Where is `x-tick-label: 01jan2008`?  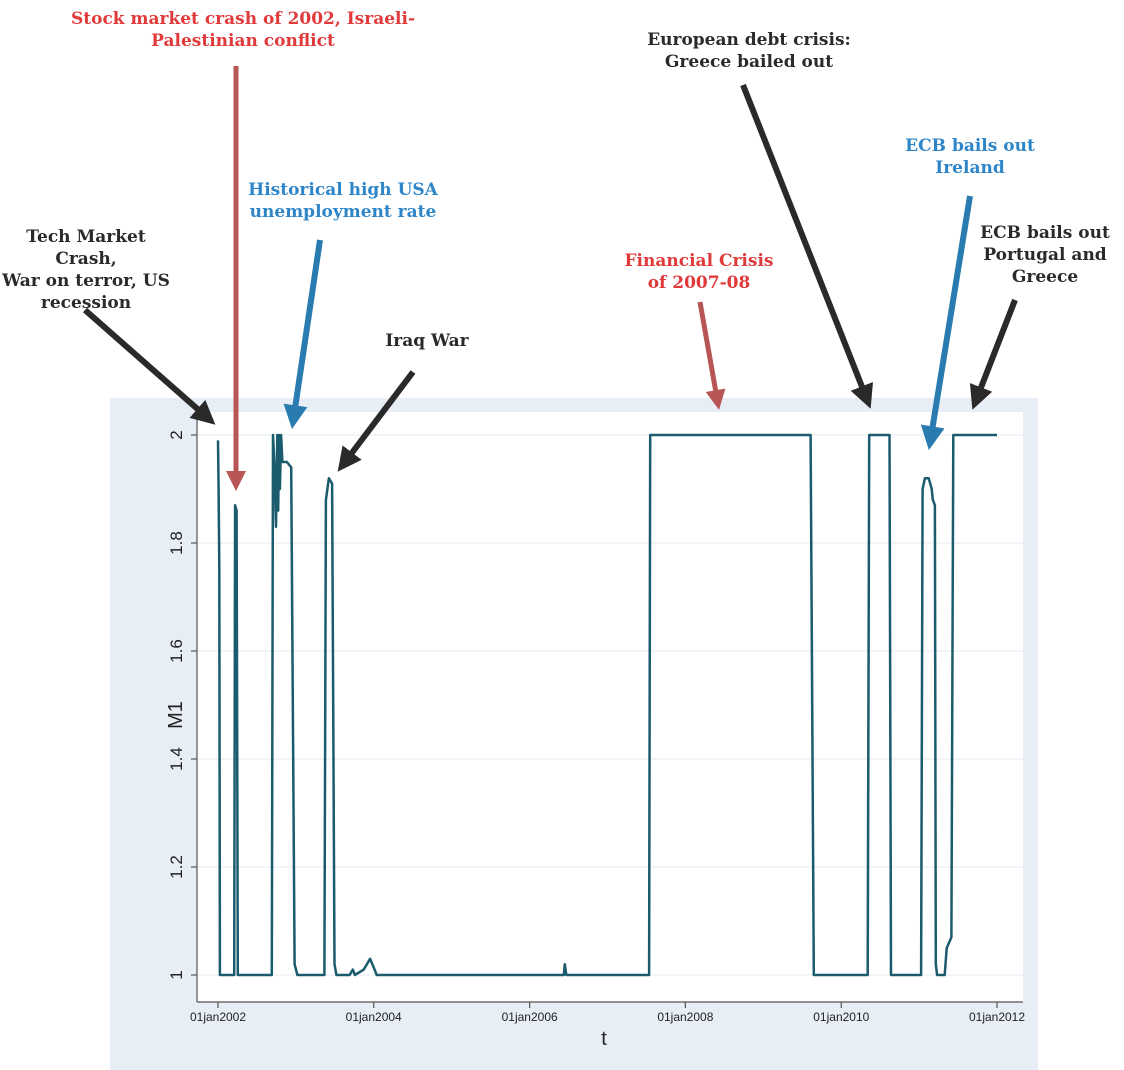
x-tick-label: 01jan2008 is located at coordinates (685, 1017).